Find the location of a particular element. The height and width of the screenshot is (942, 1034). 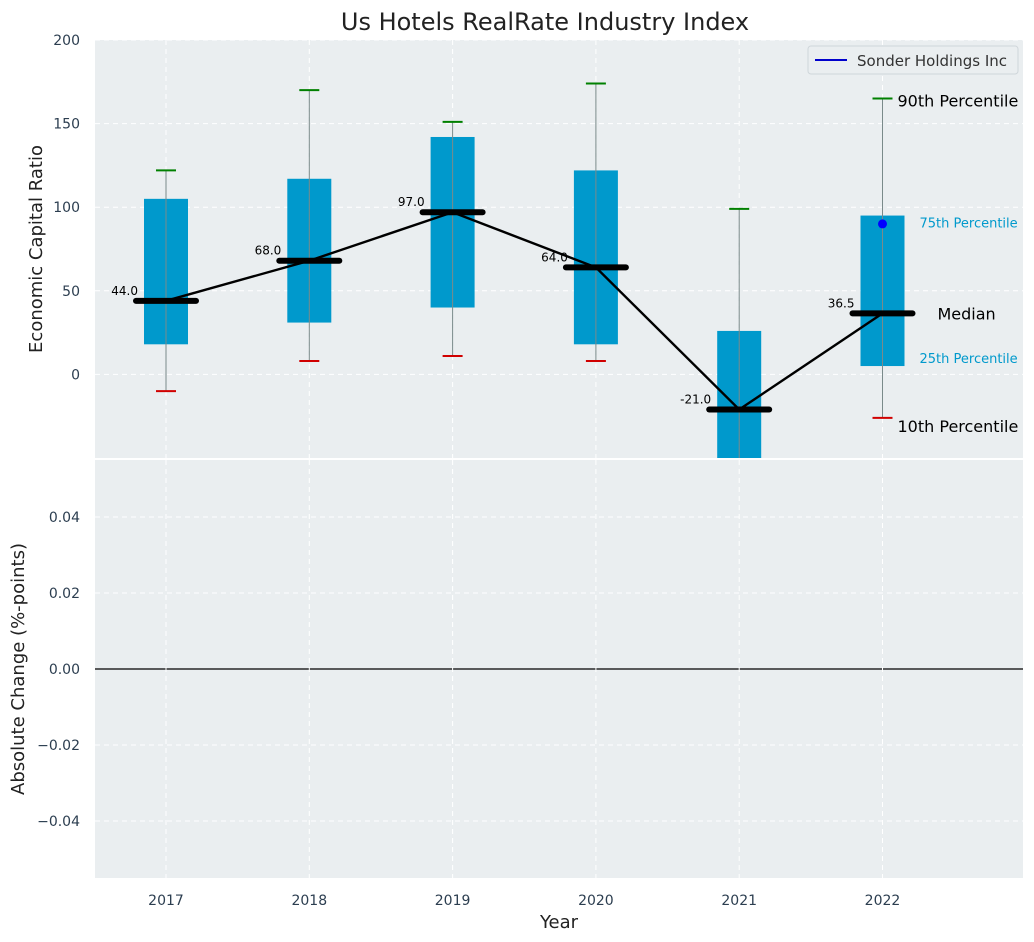

annotation-median: Median is located at coordinates (967, 313).